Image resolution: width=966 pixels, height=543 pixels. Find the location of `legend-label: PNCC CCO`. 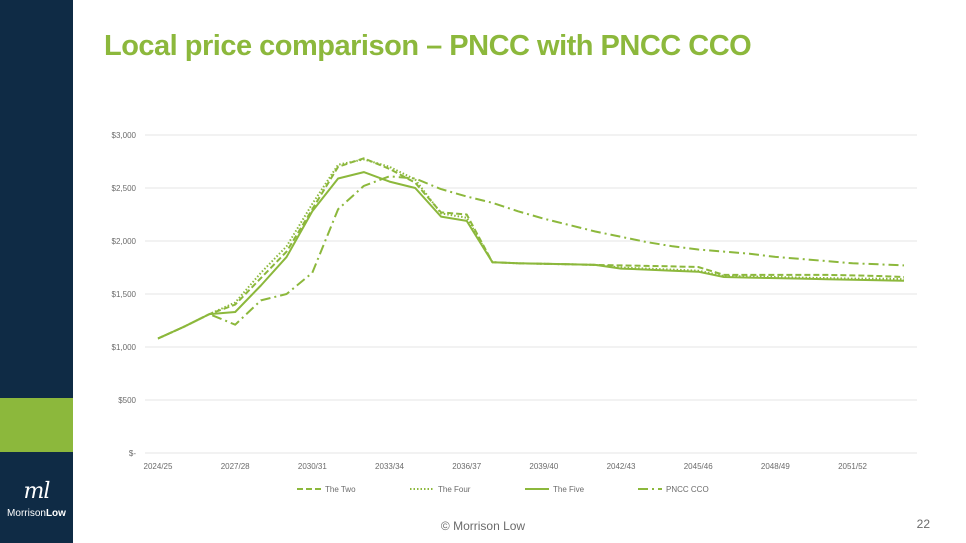

legend-label: PNCC CCO is located at coordinates (687, 489).